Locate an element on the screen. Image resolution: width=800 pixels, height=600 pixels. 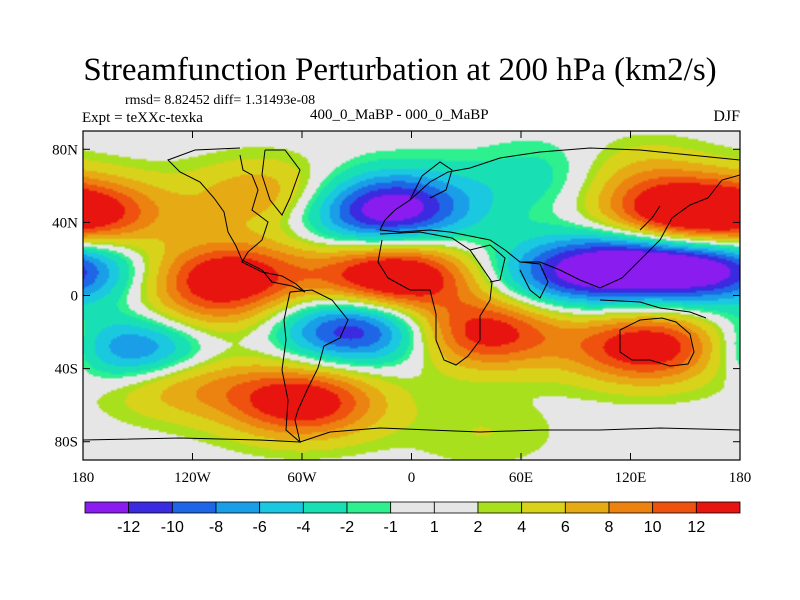
season-label: DJF is located at coordinates (726, 116).